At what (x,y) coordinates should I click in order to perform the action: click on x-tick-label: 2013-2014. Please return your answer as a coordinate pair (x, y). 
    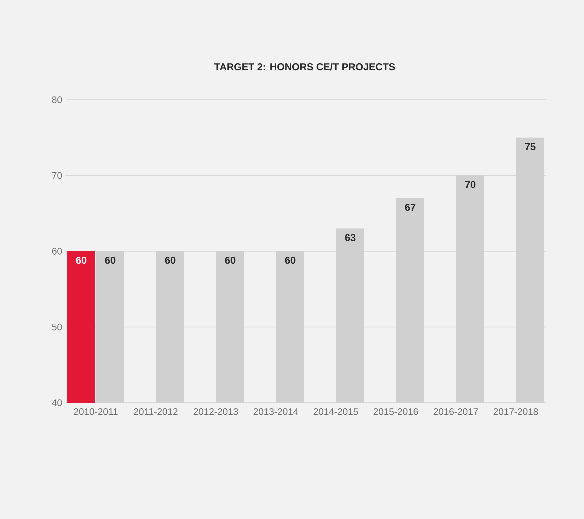
    Looking at the image, I should click on (276, 412).